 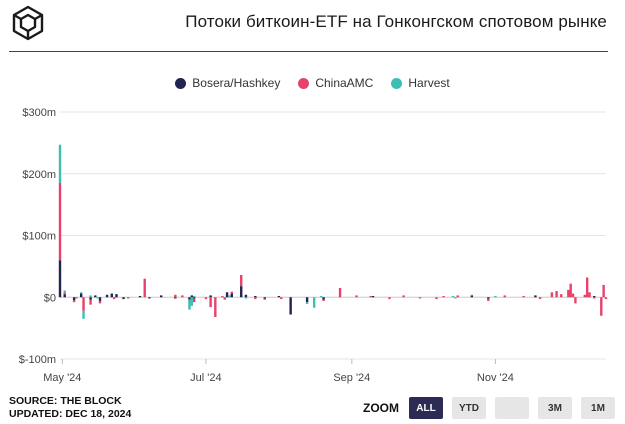 I want to click on zoom-button-1m: 1M, so click(x=598, y=408).